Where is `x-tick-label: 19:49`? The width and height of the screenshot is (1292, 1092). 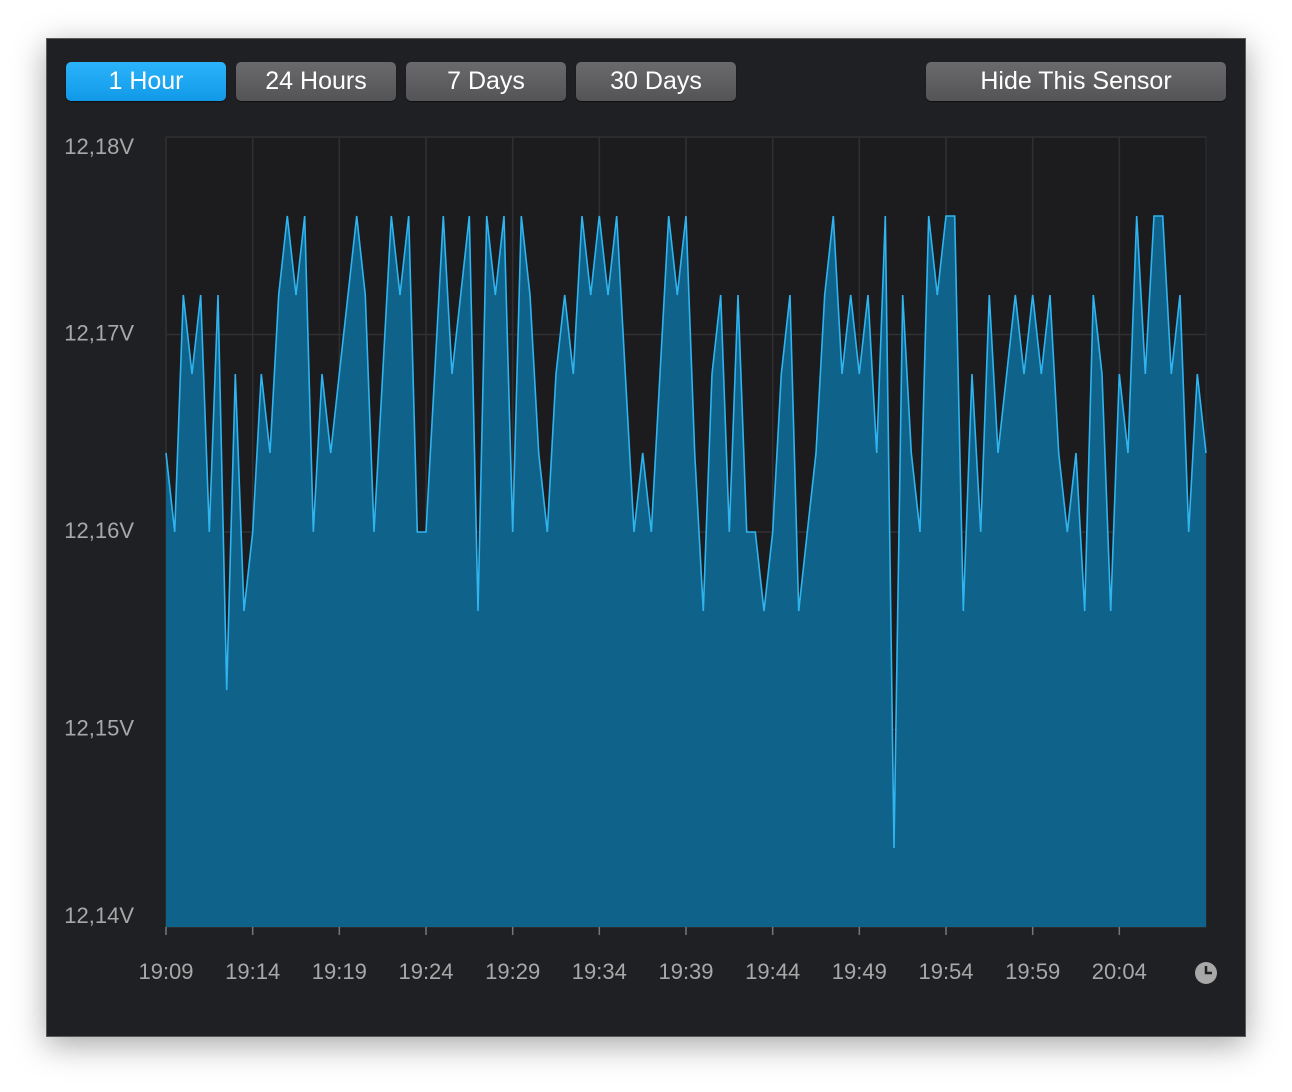 x-tick-label: 19:49 is located at coordinates (859, 971).